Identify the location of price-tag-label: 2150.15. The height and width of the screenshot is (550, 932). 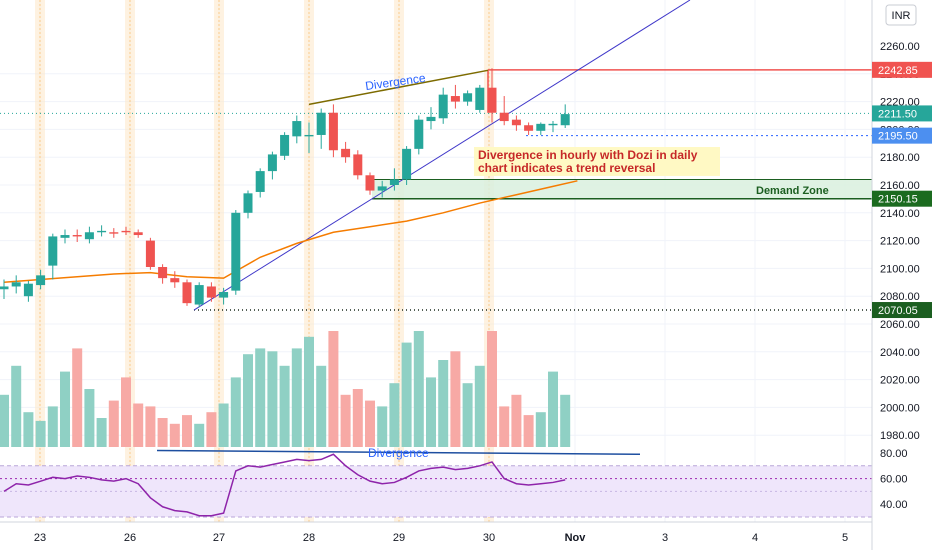
(898, 200).